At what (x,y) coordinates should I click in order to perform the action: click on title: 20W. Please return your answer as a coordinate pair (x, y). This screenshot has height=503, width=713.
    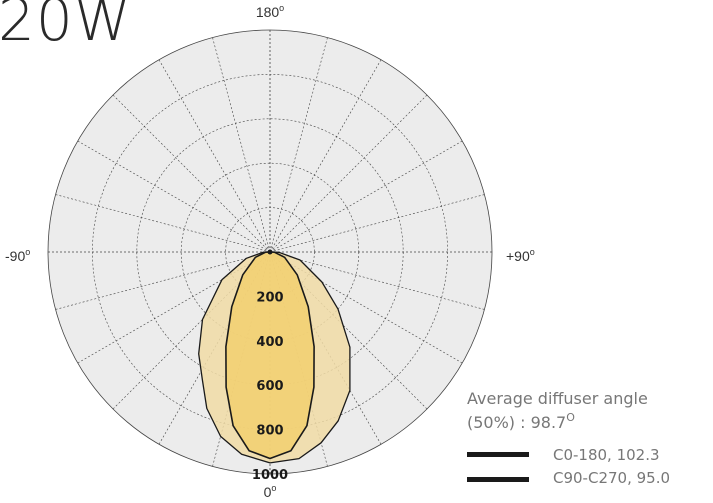
    Looking at the image, I should click on (66, 27).